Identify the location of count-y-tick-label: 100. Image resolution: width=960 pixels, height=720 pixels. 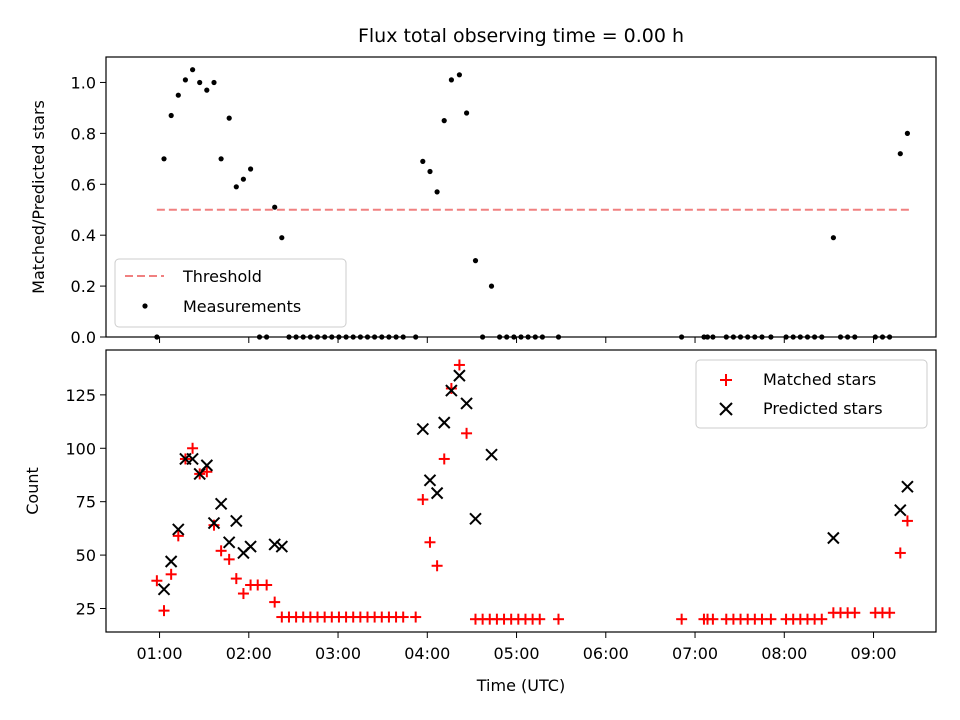
(80, 448).